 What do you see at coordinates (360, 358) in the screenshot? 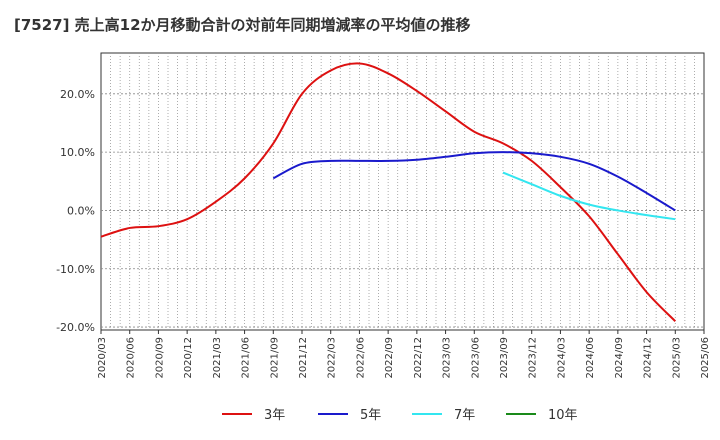
I see `x-tick-label: 2022/06` at bounding box center [360, 358].